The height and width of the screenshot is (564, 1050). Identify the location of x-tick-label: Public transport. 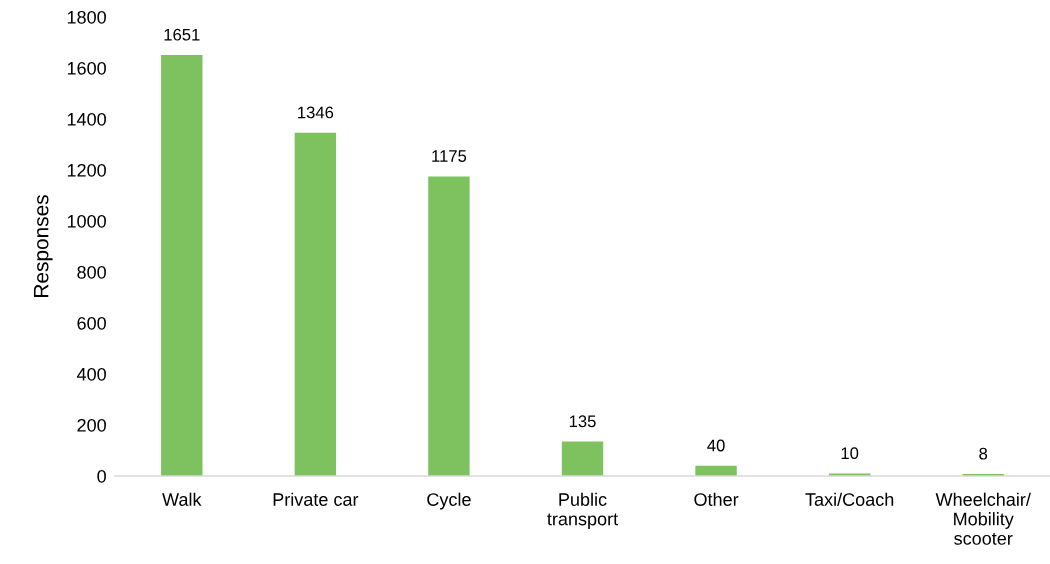
(582, 510).